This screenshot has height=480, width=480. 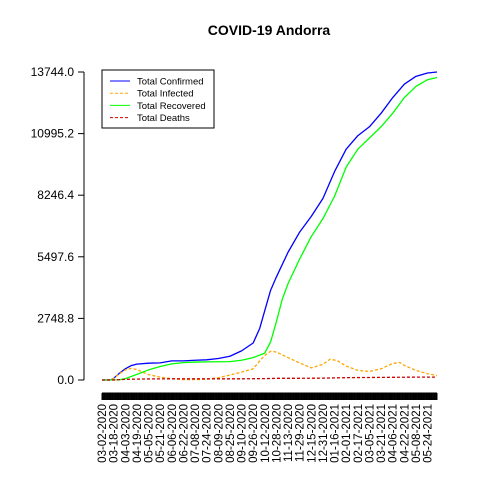 What do you see at coordinates (55, 195) in the screenshot?
I see `y-tick-label: 8246.4` at bounding box center [55, 195].